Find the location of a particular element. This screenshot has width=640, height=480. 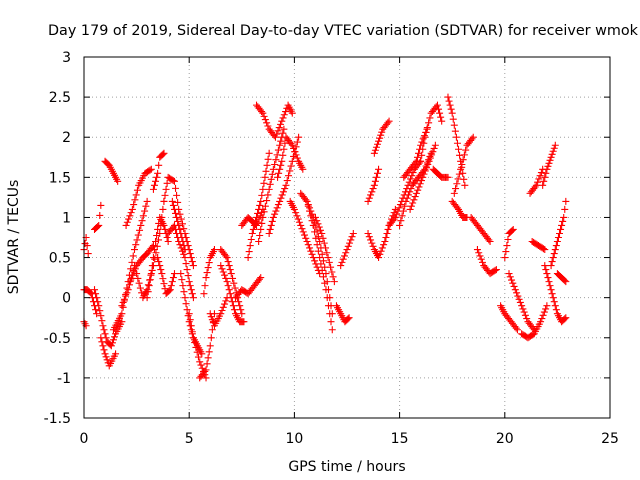

series-t16 is located at coordinates (178, 221).